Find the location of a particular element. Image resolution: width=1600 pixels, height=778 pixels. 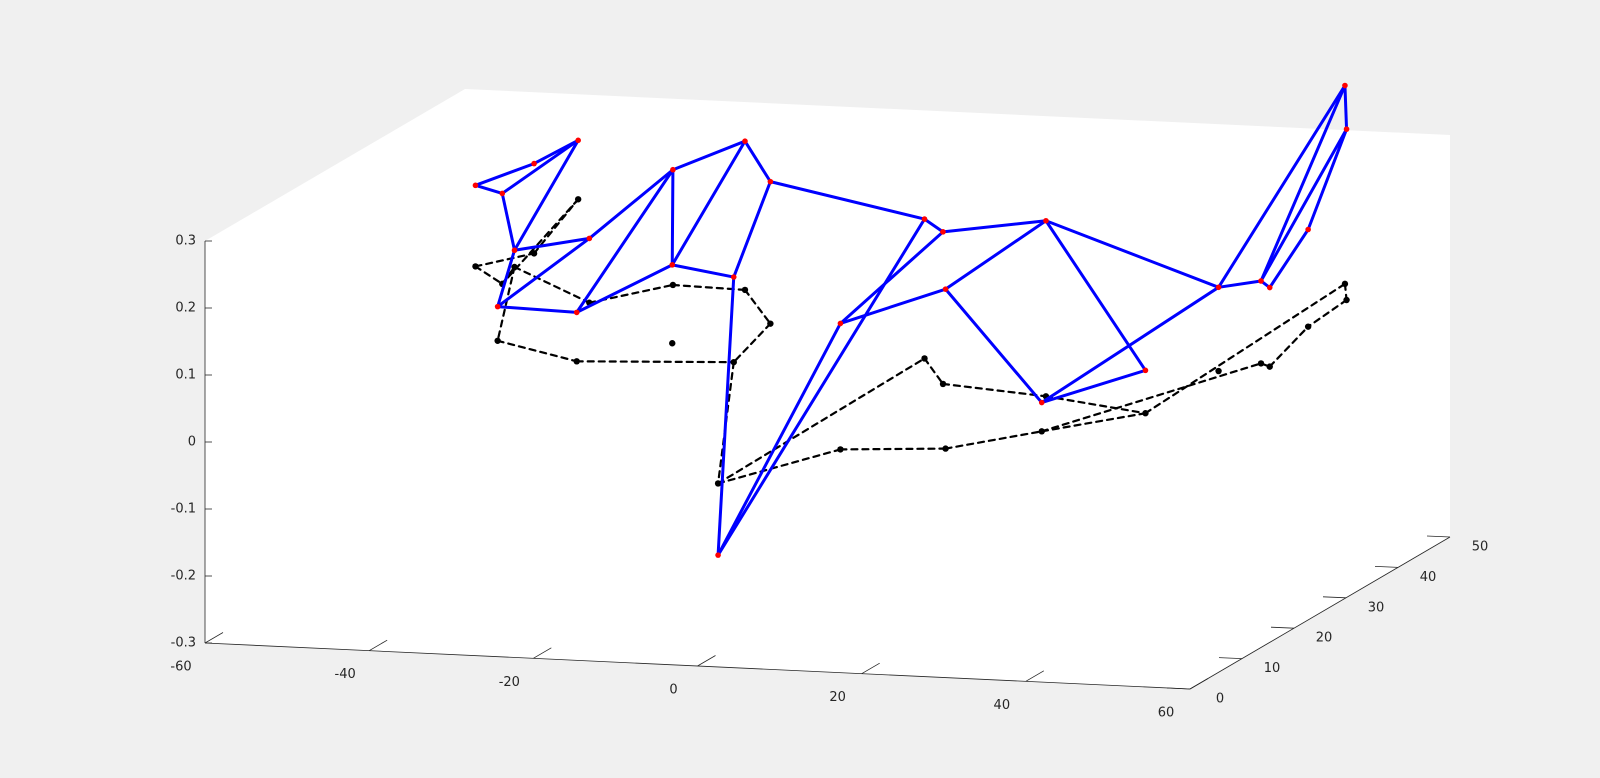

z-tick-label: -0.3 is located at coordinates (183, 643).